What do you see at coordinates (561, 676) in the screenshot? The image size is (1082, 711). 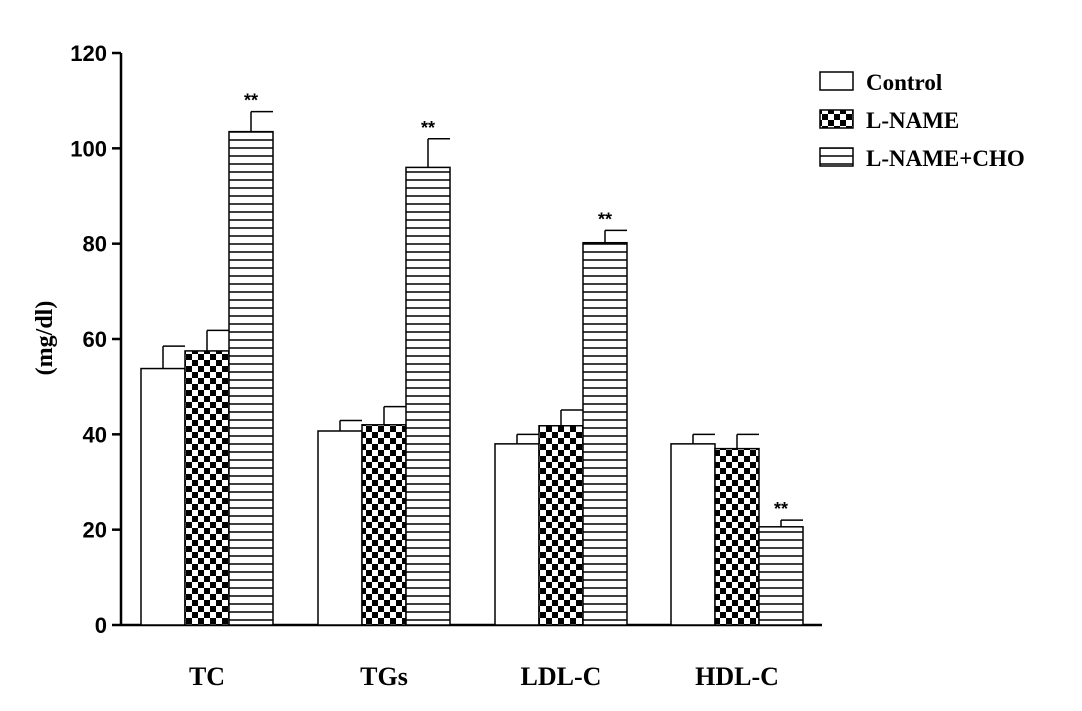 I see `x-tick-label: LDL-C` at bounding box center [561, 676].